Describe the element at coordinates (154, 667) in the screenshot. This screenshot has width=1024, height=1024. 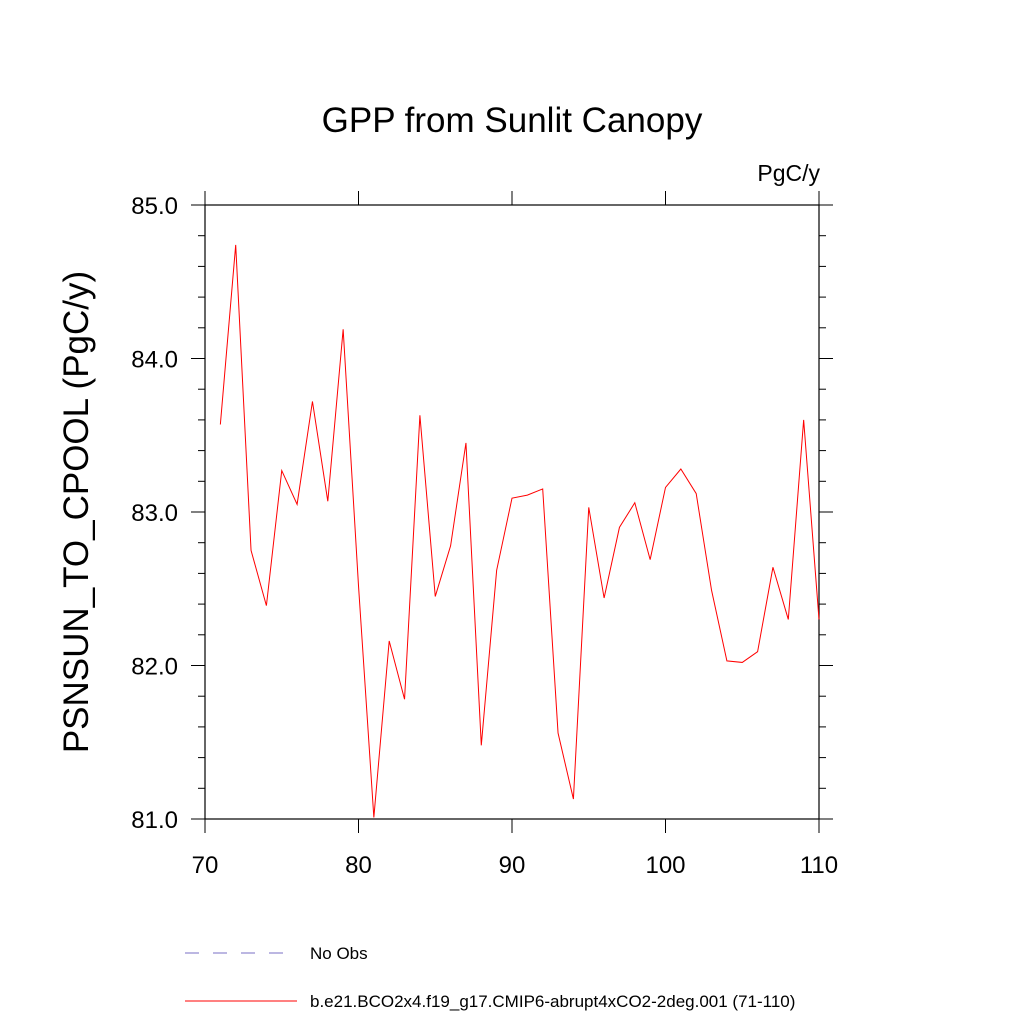
I see `y-tick-label: 82.0` at that location.